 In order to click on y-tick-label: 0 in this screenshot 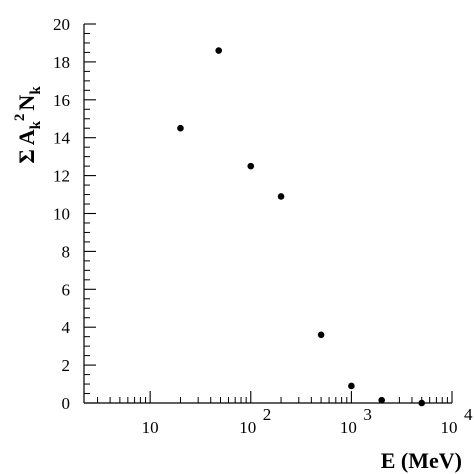, I will do `click(66, 403)`.